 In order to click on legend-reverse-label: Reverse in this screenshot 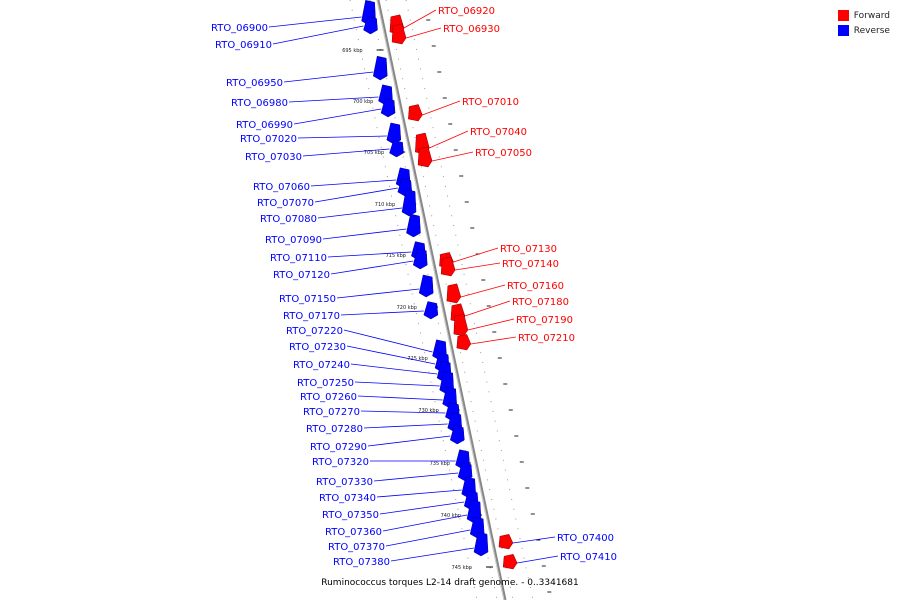, I will do `click(871, 30)`.